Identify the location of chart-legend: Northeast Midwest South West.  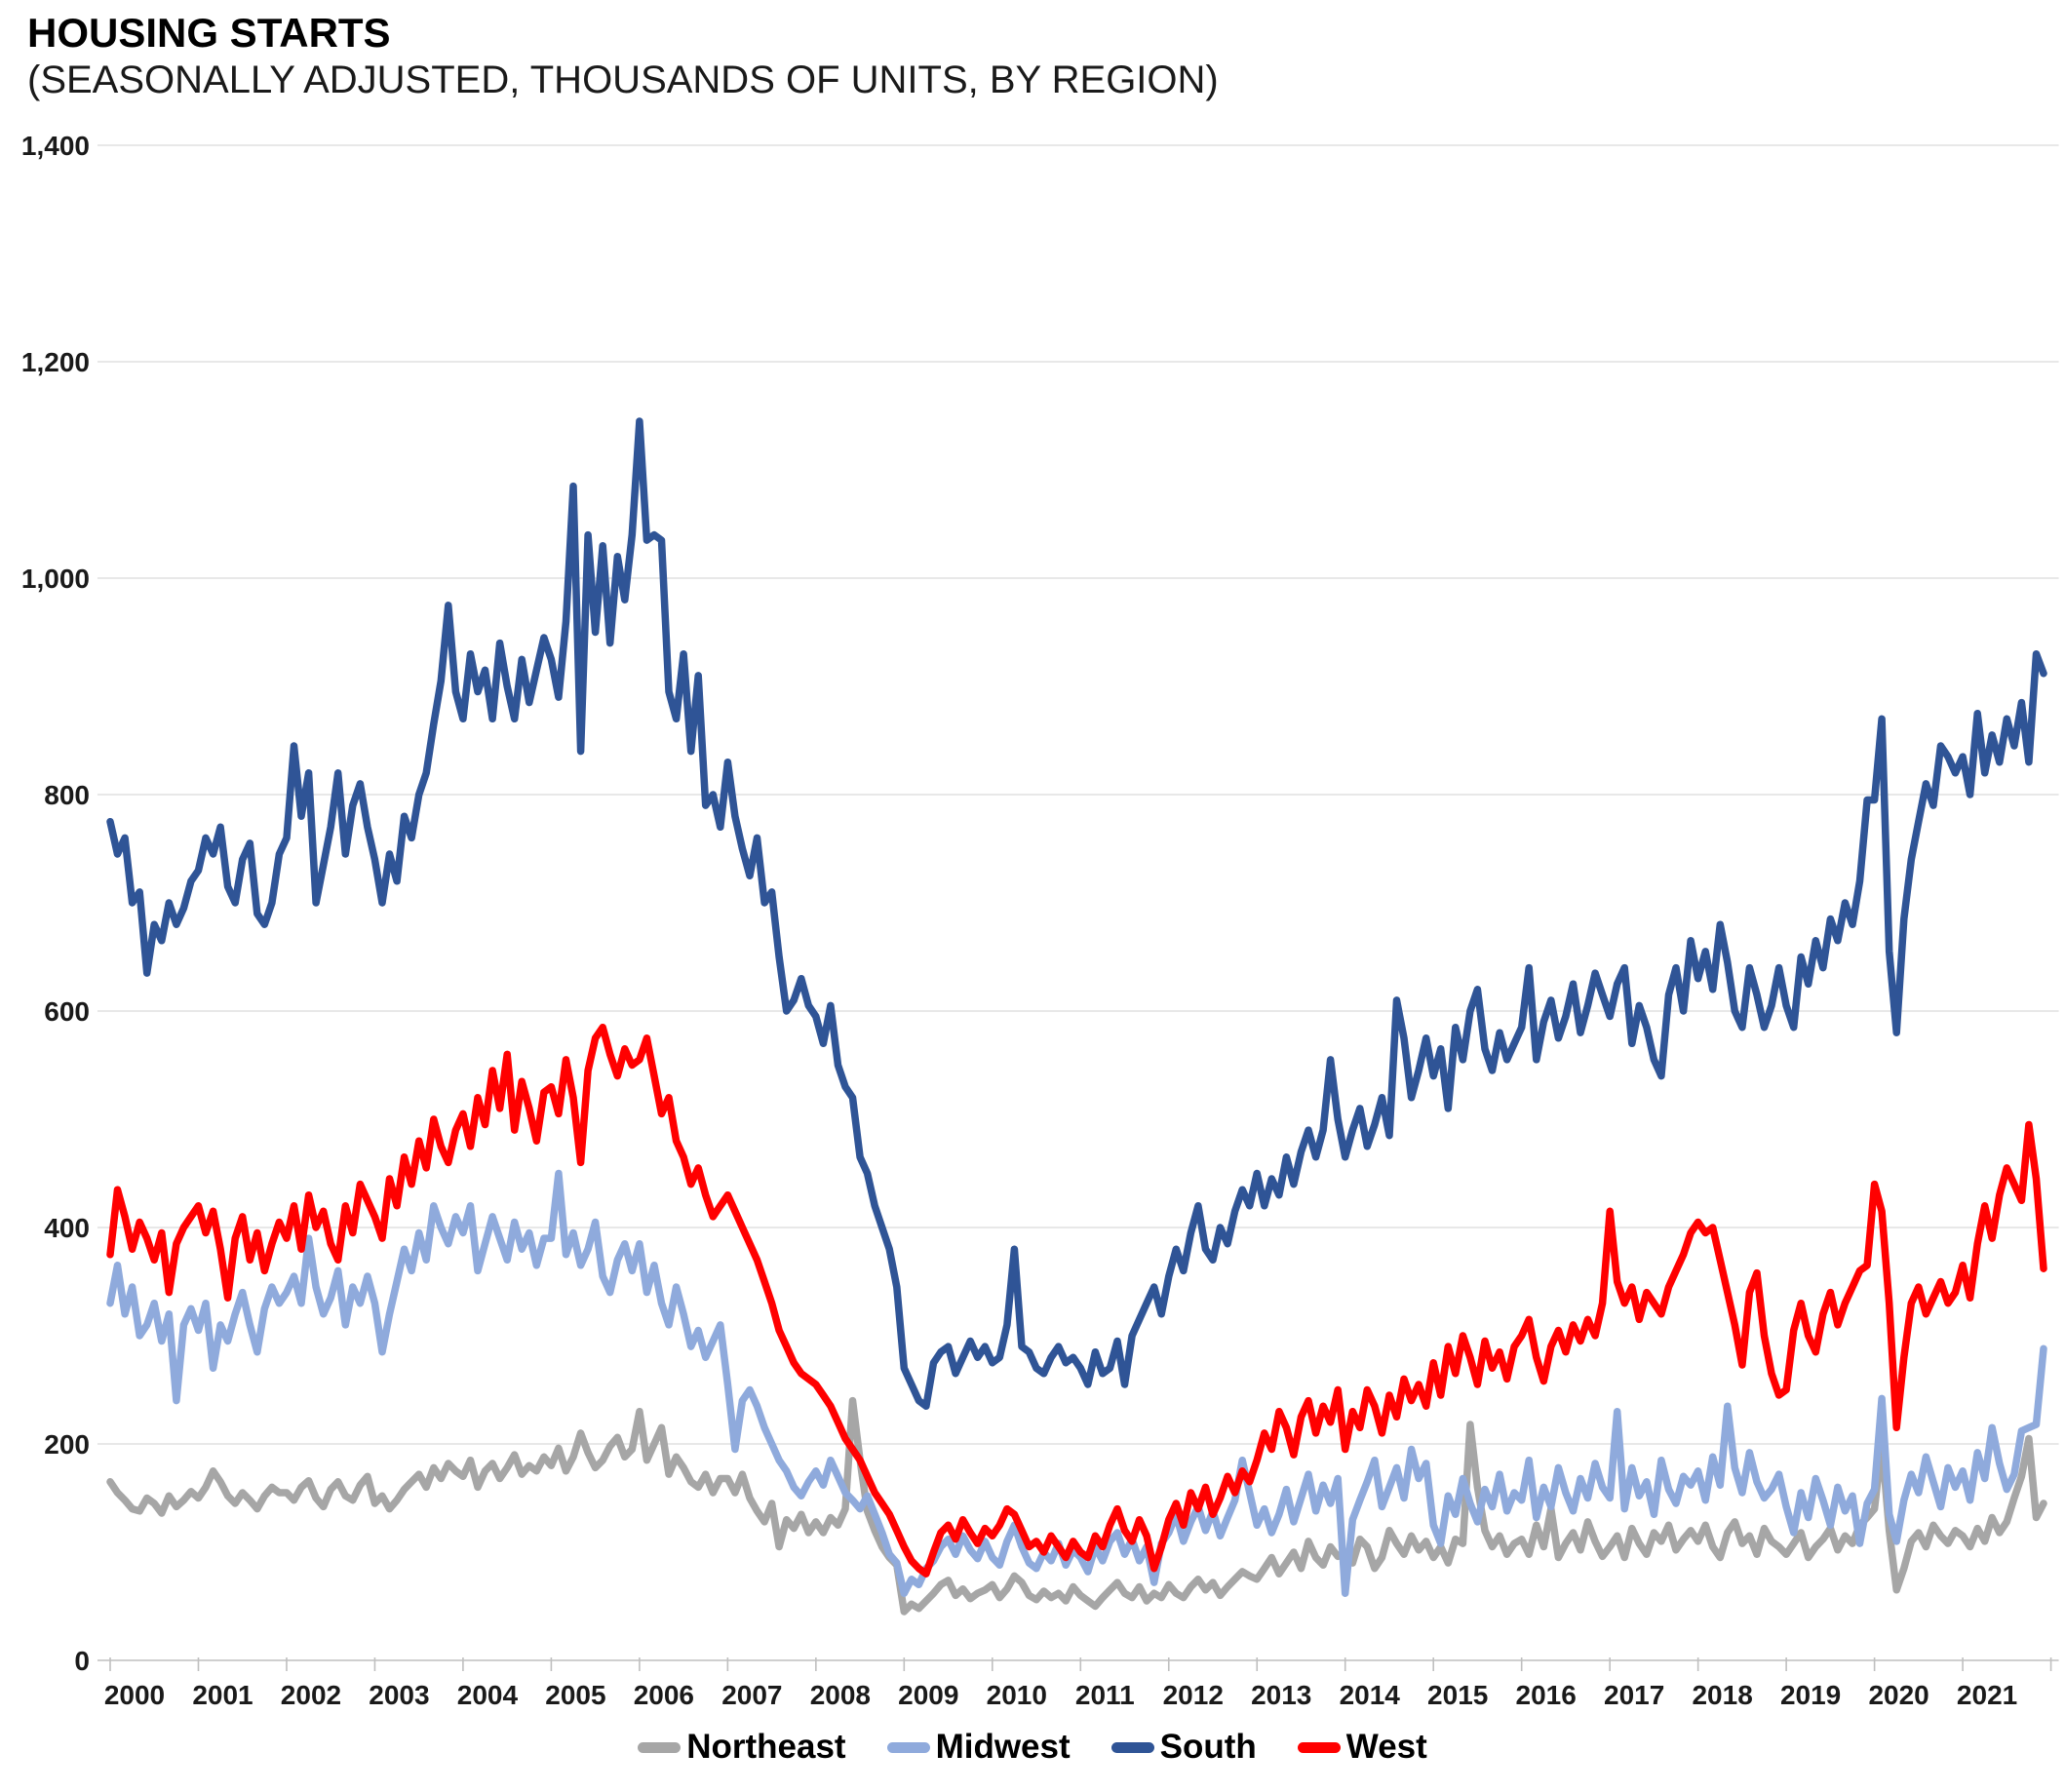
(1032, 1747).